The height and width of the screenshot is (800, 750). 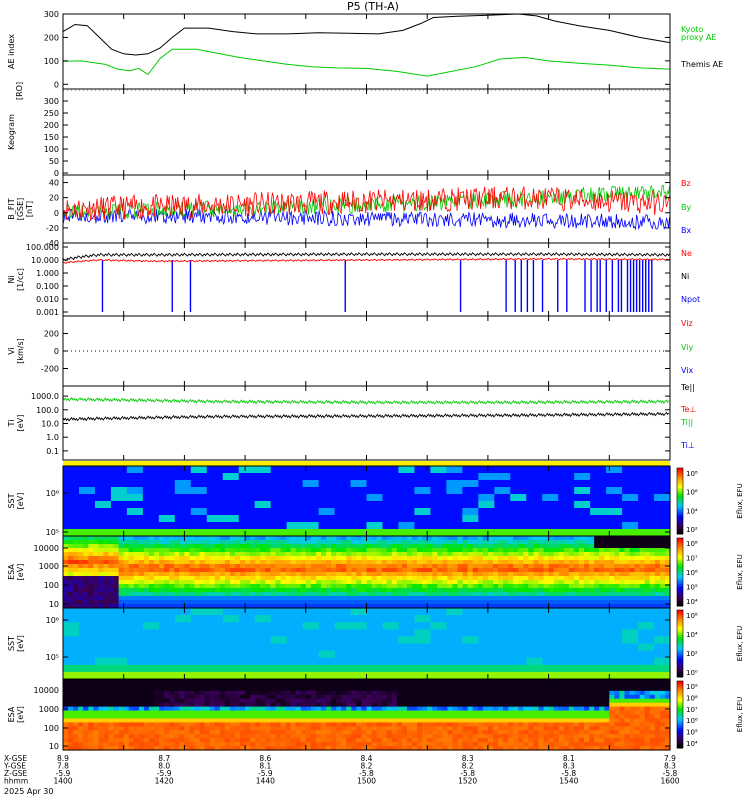 What do you see at coordinates (680, 661) in the screenshot?
I see `sst-elec-colorbar-cell` at bounding box center [680, 661].